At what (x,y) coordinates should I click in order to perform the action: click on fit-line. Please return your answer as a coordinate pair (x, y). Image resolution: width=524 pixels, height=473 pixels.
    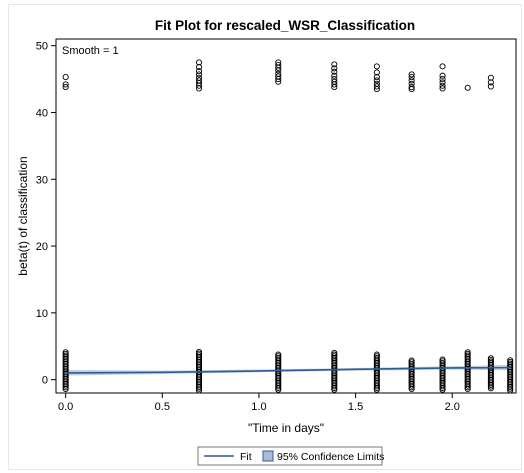
    Looking at the image, I should click on (288, 370).